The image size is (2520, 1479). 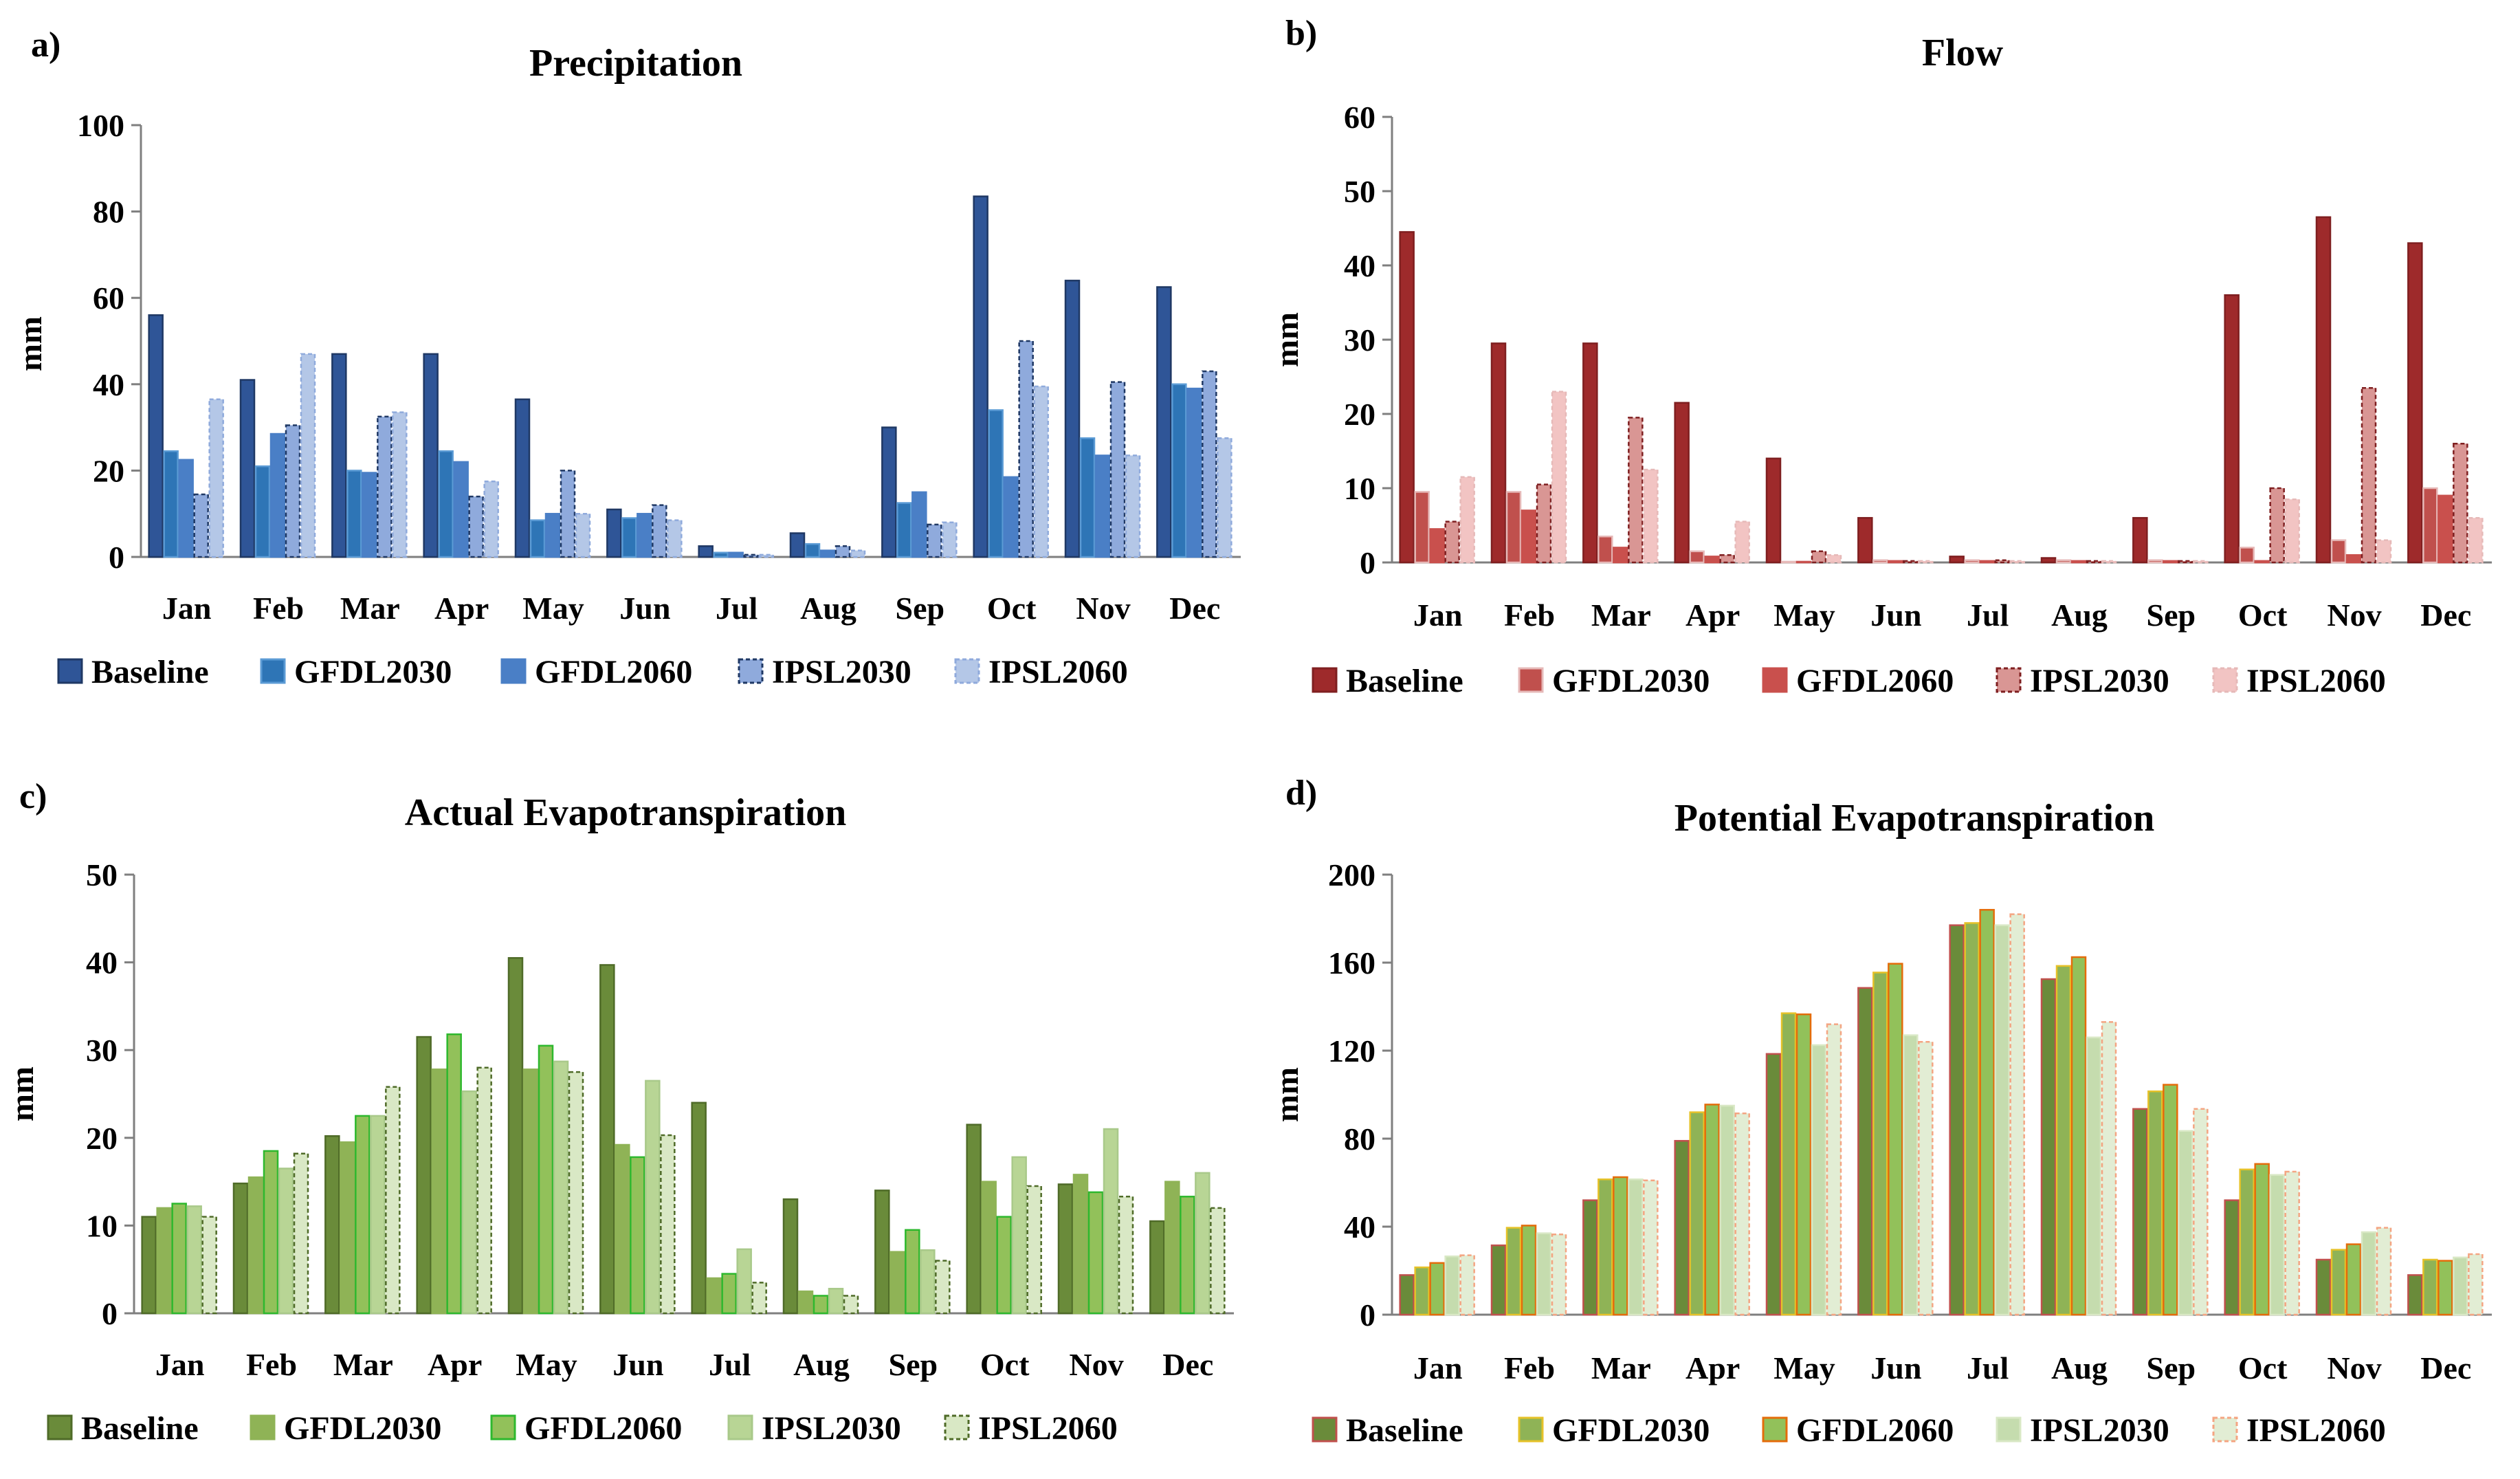 What do you see at coordinates (1972, 1119) in the screenshot?
I see `bar-gfdl2030-jul` at bounding box center [1972, 1119].